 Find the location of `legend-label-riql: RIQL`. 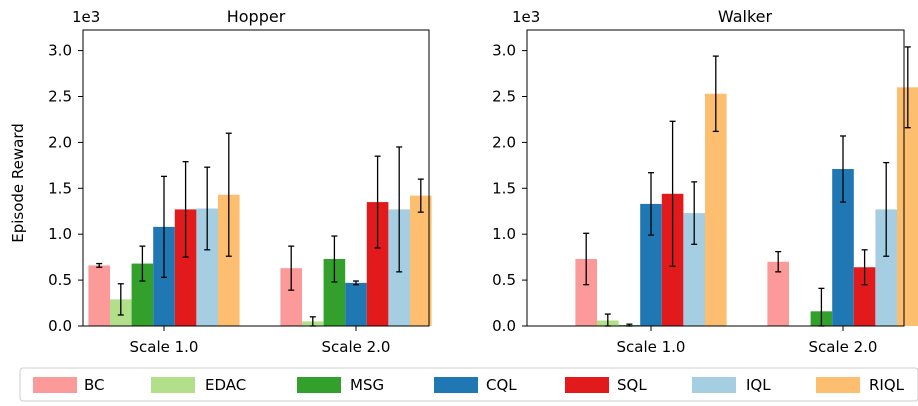

legend-label-riql: RIQL is located at coordinates (887, 385).